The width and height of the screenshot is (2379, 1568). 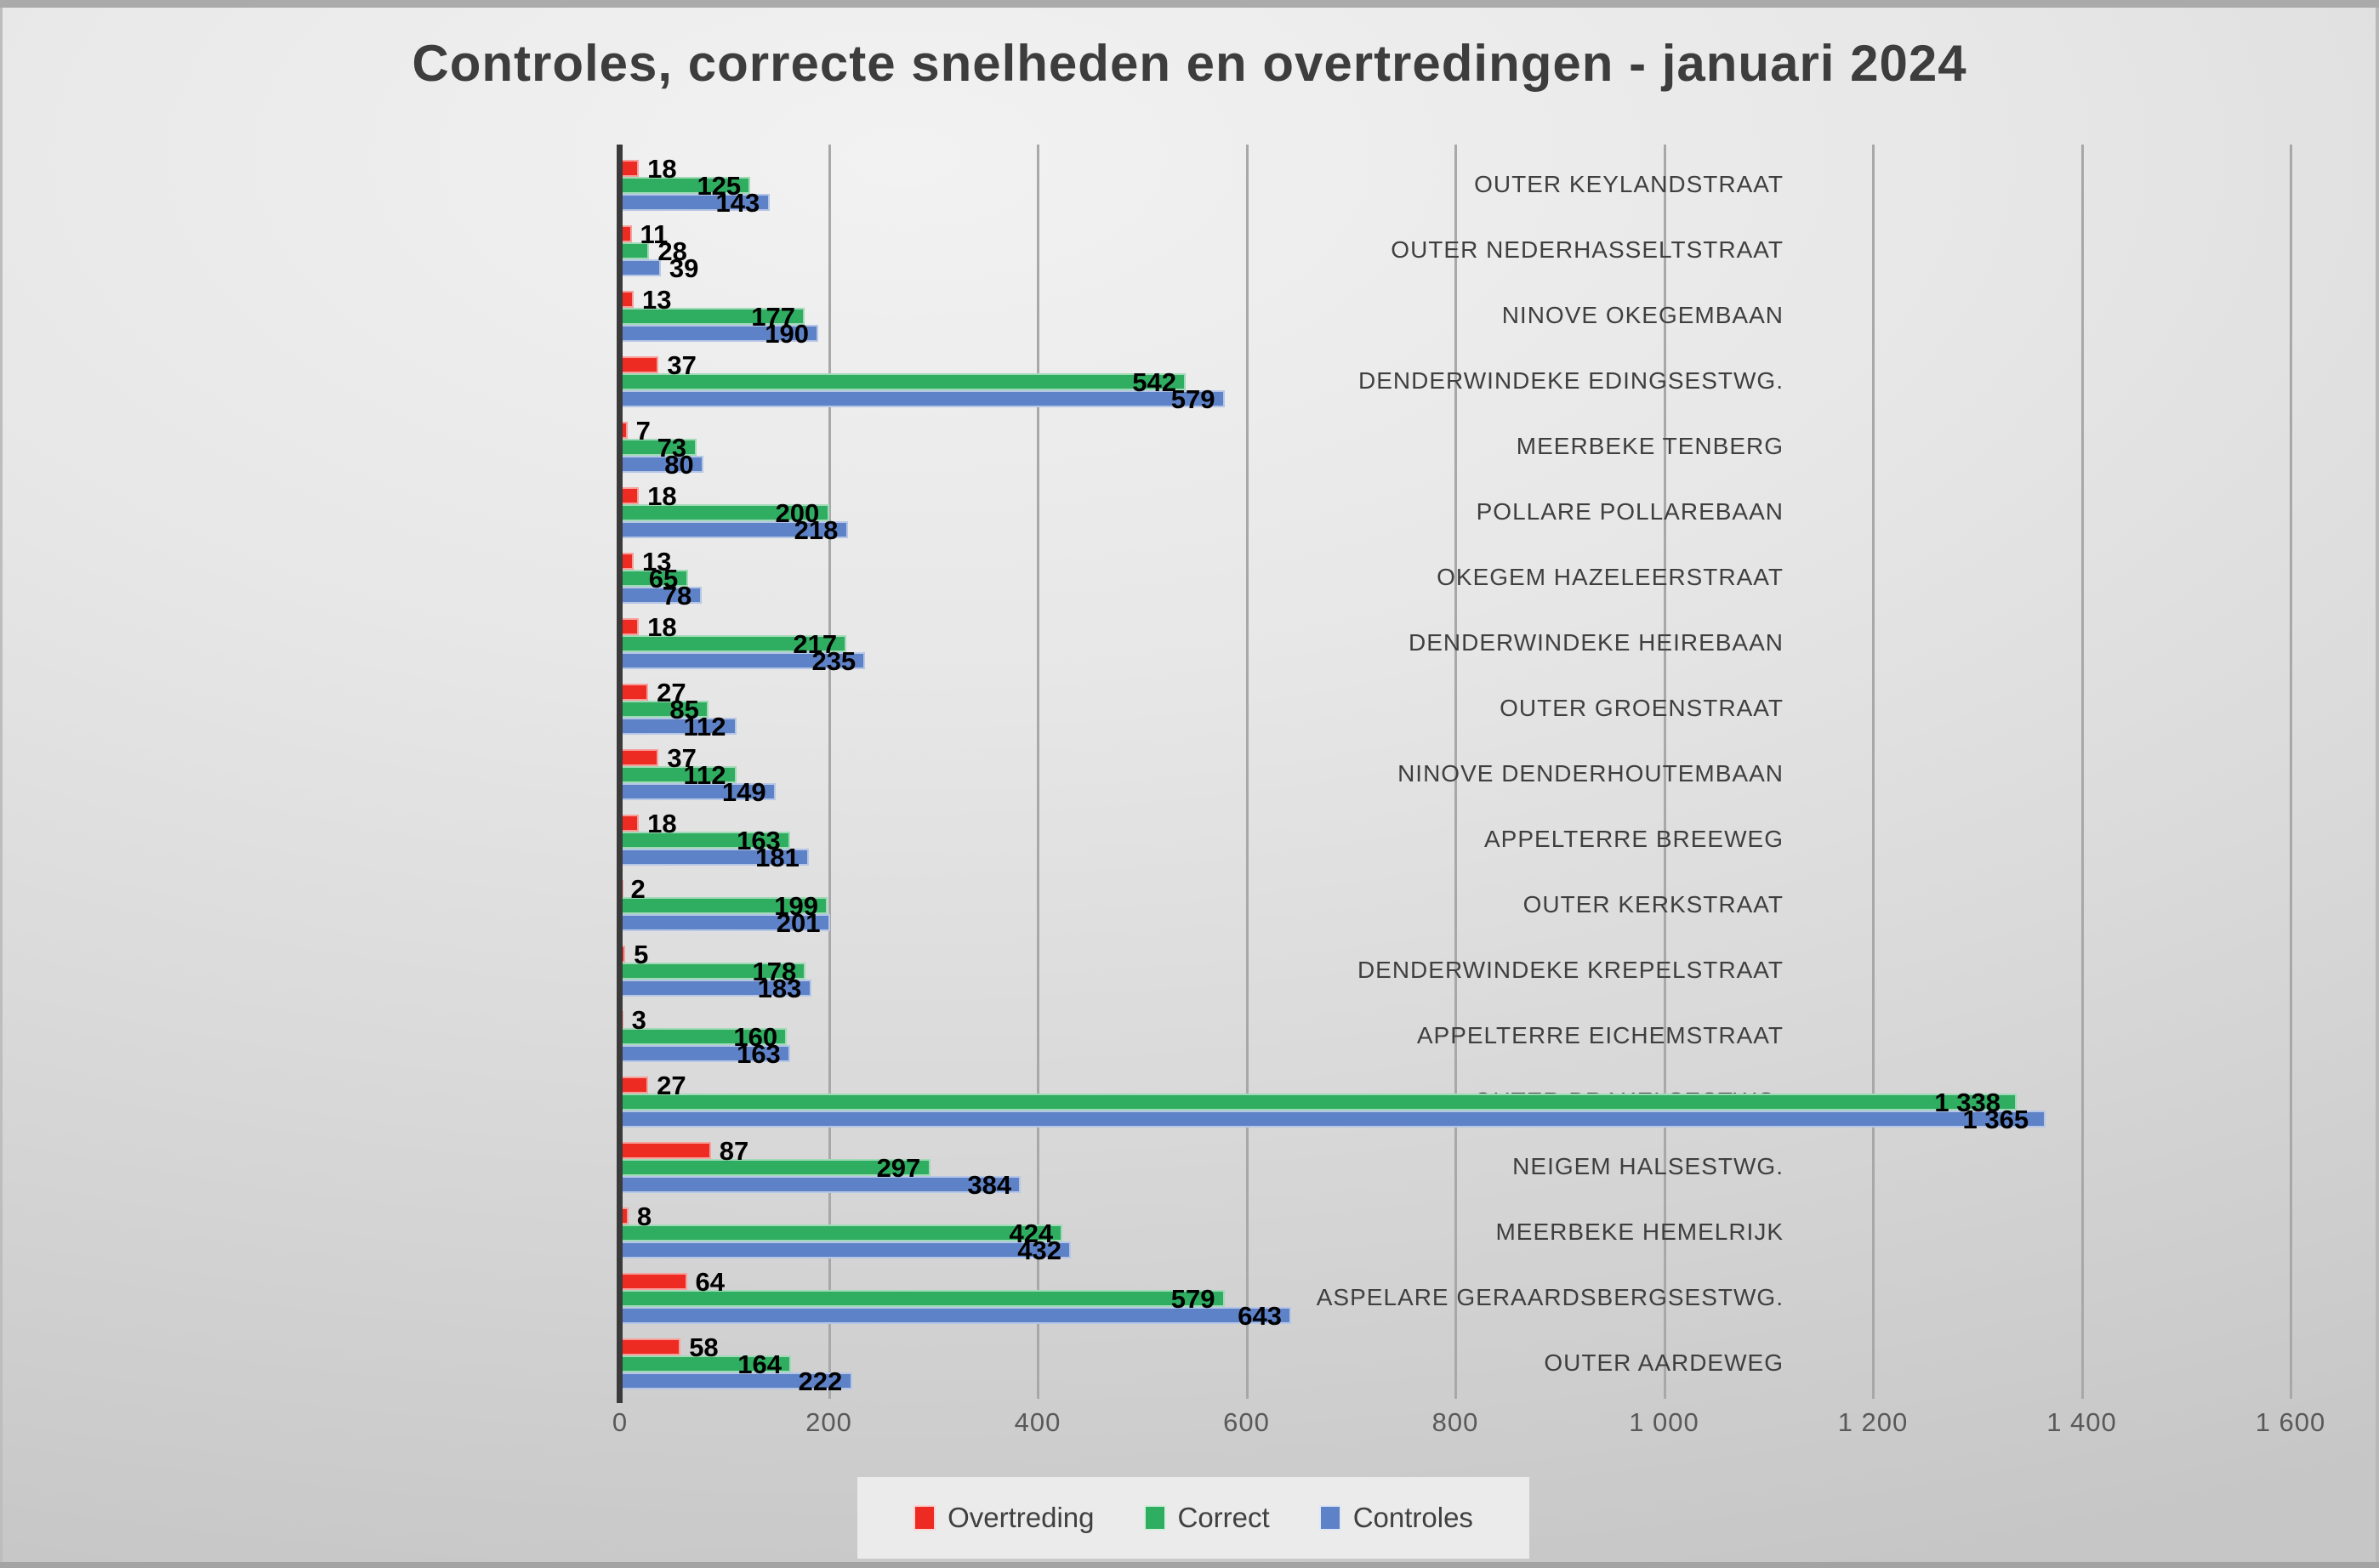 I want to click on category-label: DENDERWINDEKE KREPELSTRAAT, so click(x=1570, y=970).